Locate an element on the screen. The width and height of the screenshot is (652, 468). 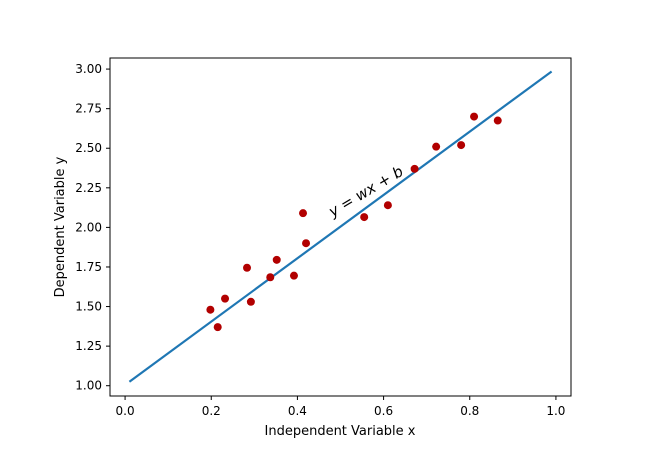
y-tick-label: 1.00 is located at coordinates (88, 386).